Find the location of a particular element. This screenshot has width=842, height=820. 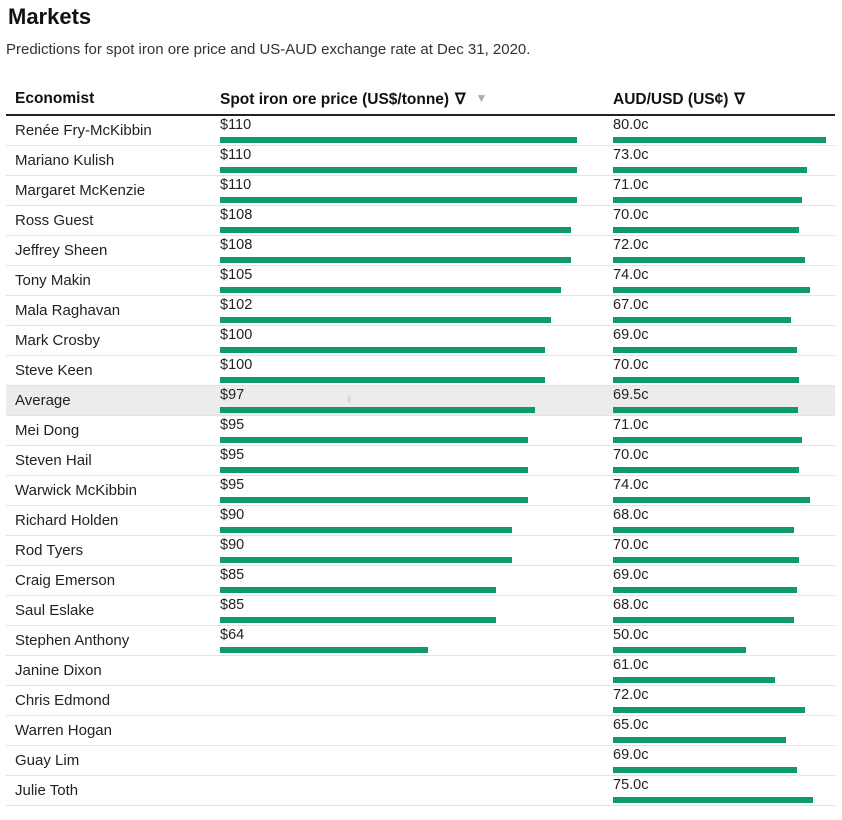

economist-name: Margaret McKenzie is located at coordinates (80, 190).